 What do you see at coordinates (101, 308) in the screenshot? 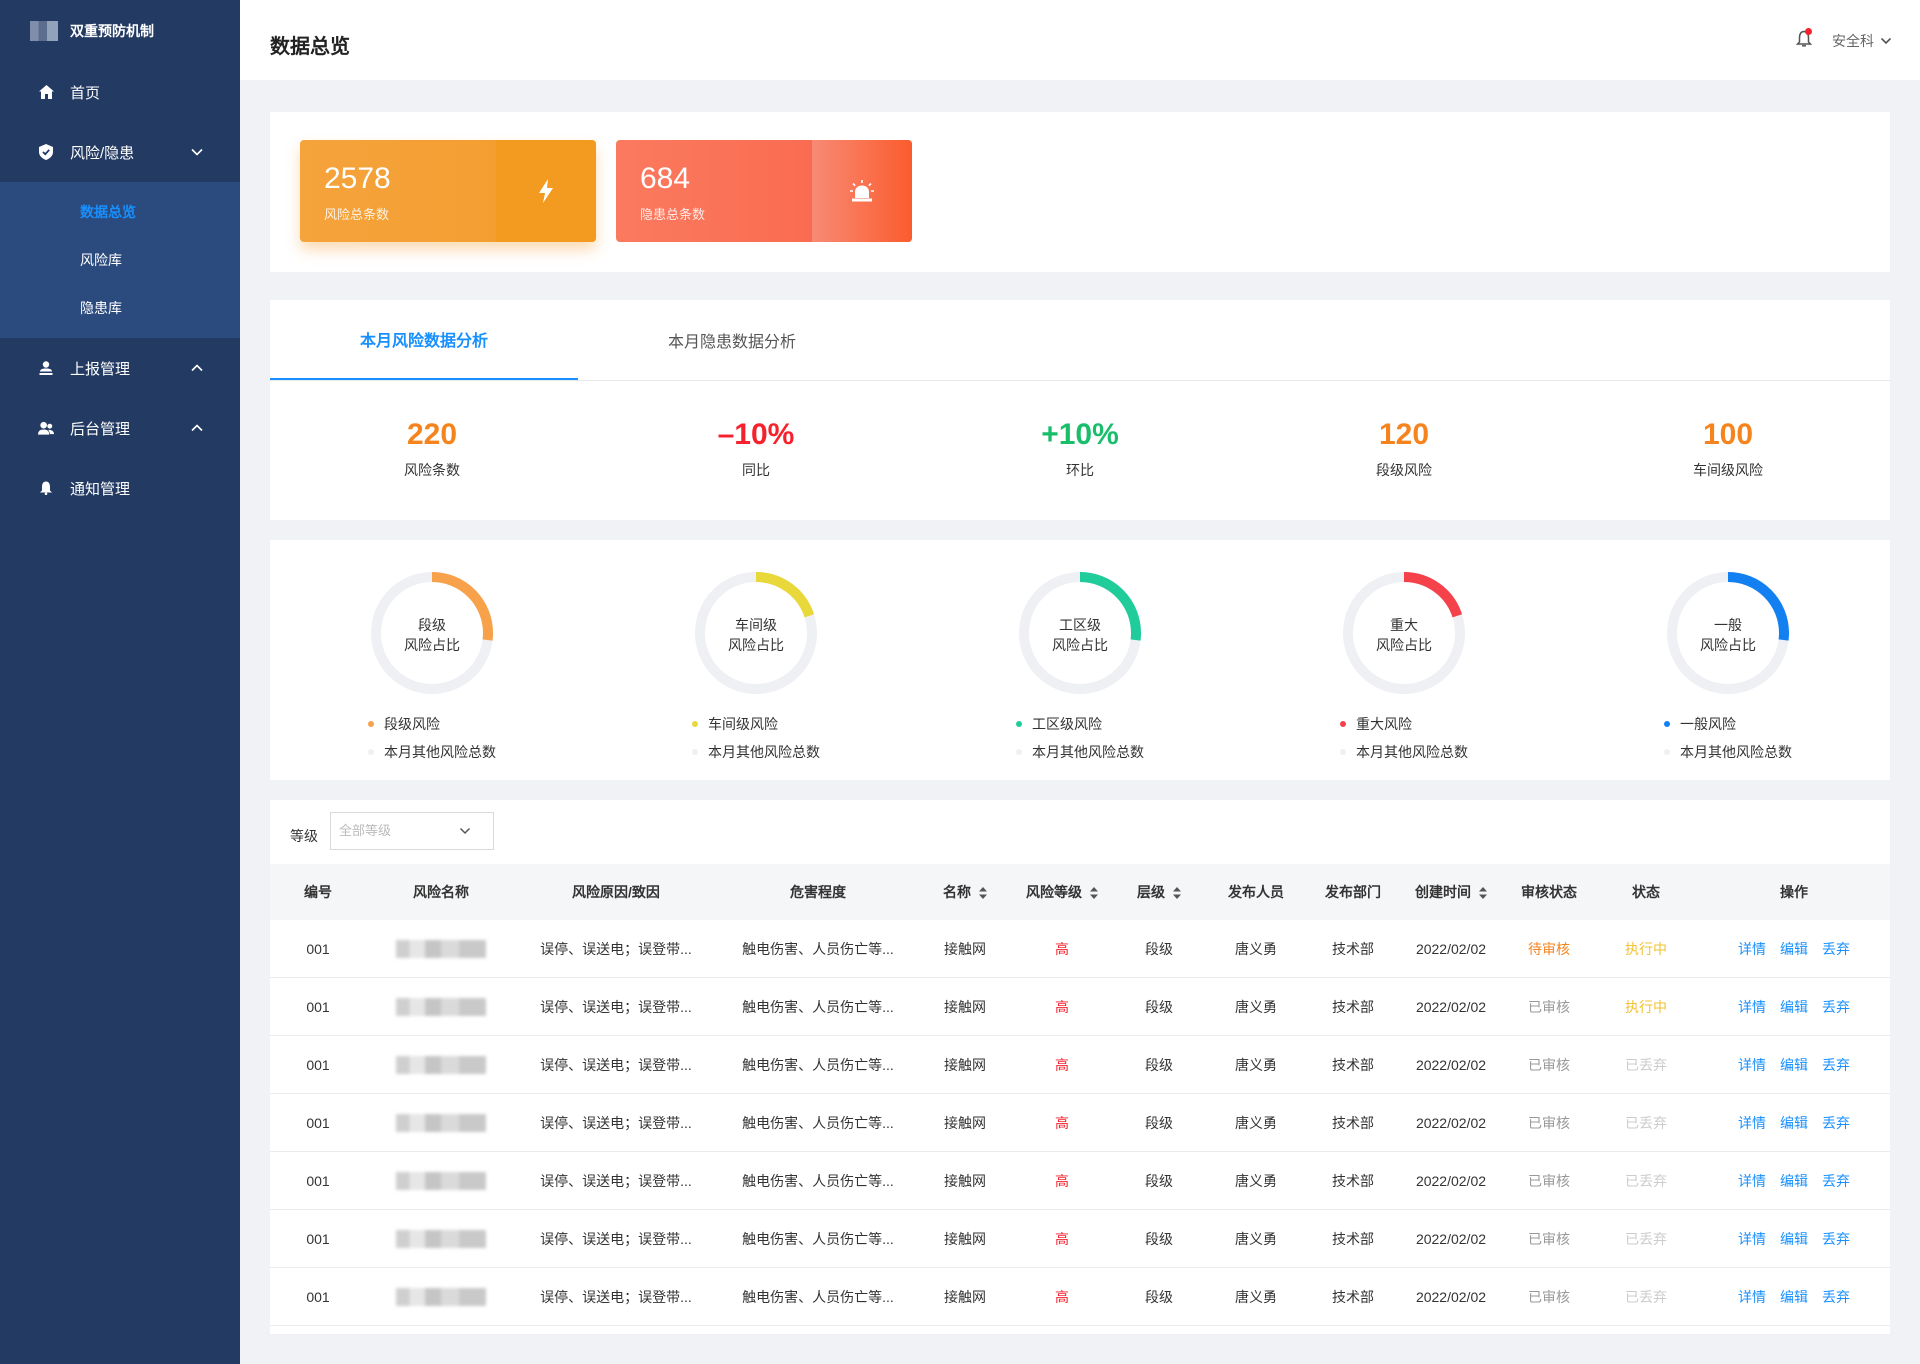
I see `sidebar-item-hazard-library: 隐患库` at bounding box center [101, 308].